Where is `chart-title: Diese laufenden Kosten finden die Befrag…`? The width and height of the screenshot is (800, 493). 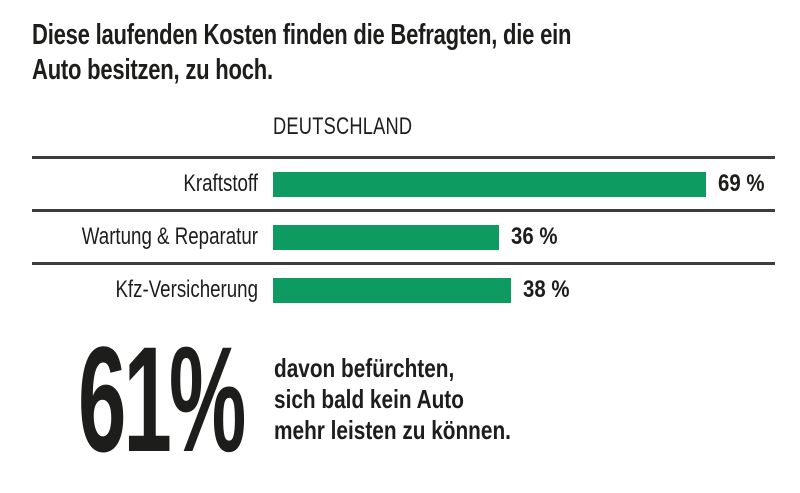 chart-title: Diese laufenden Kosten finden die Befrag… is located at coordinates (324, 53).